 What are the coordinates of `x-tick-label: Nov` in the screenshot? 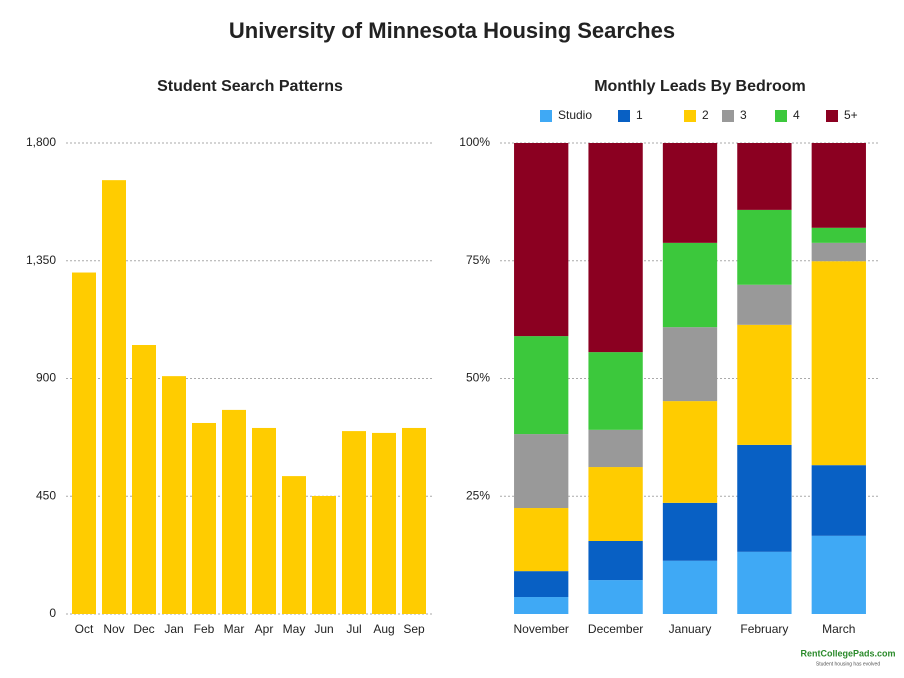 It's located at (113, 629).